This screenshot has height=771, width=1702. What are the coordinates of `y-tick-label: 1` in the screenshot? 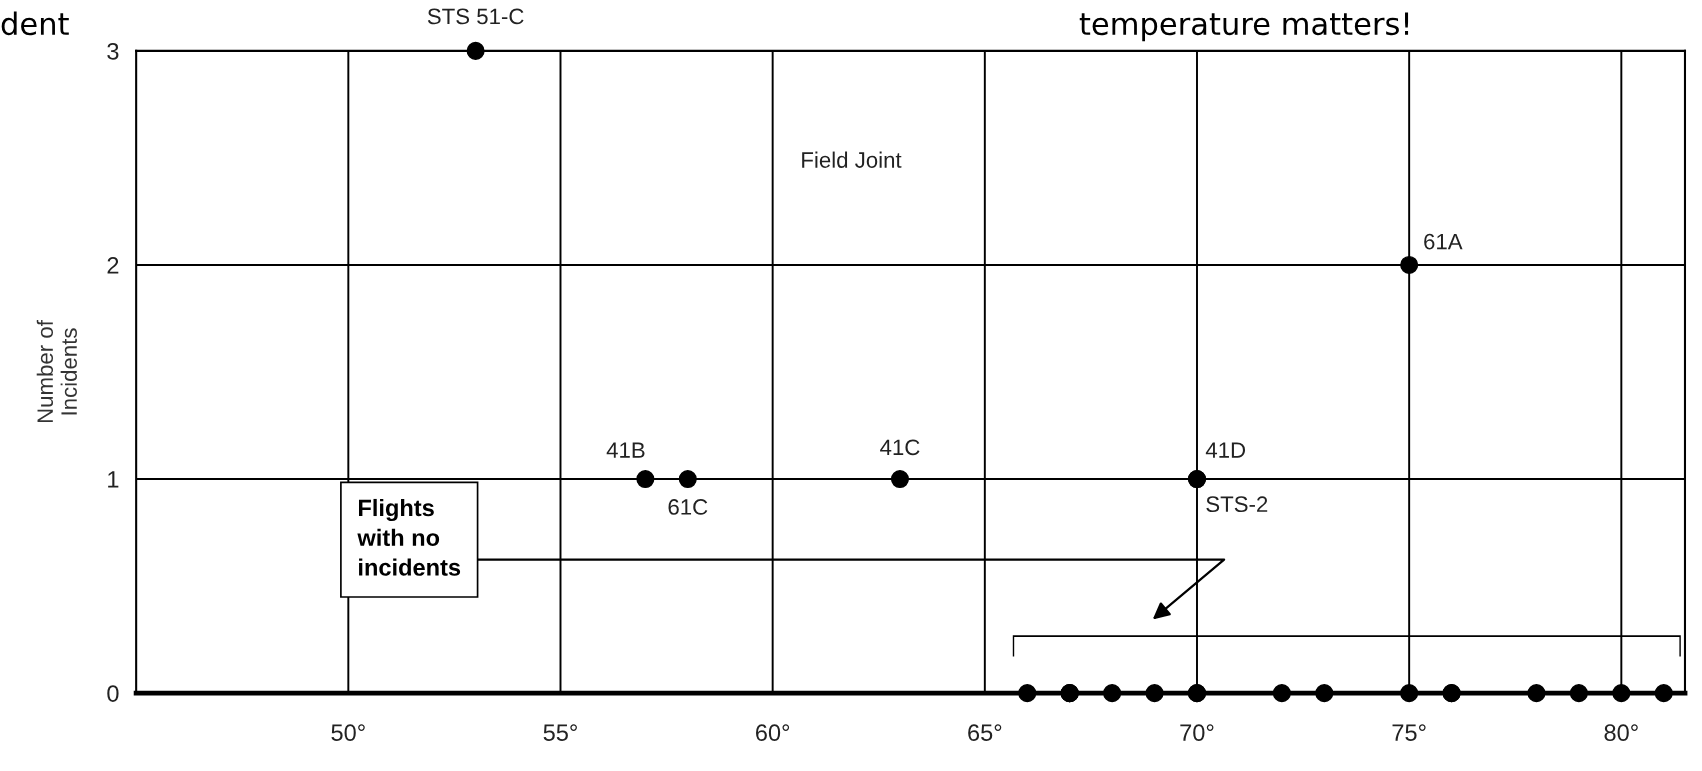 It's located at (113, 479).